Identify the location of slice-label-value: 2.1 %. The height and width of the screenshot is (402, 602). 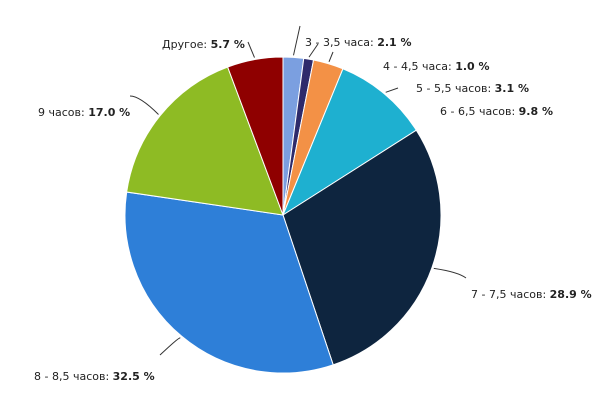
(394, 42).